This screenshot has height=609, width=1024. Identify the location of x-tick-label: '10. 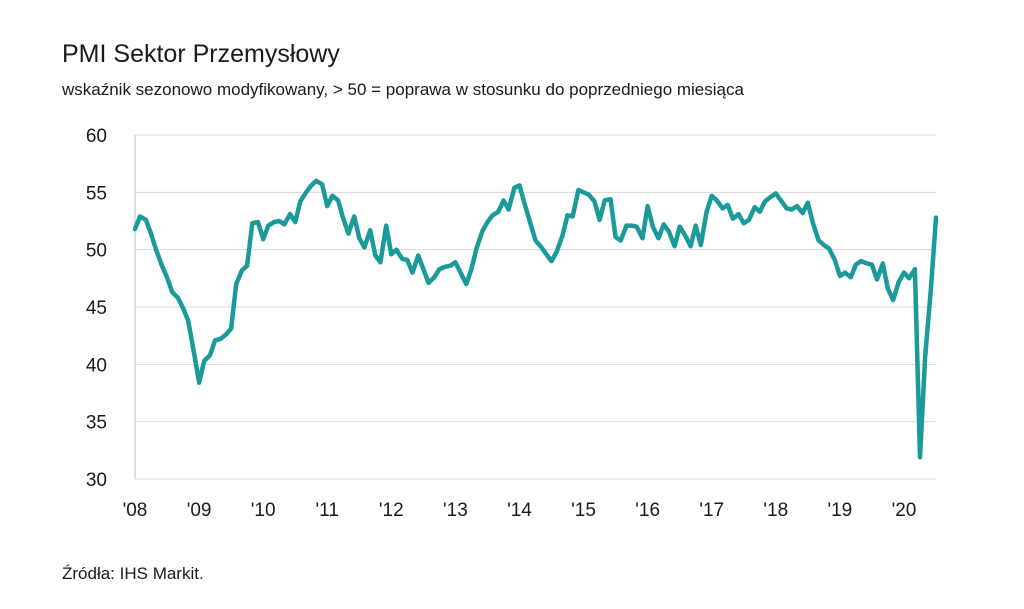
(263, 510).